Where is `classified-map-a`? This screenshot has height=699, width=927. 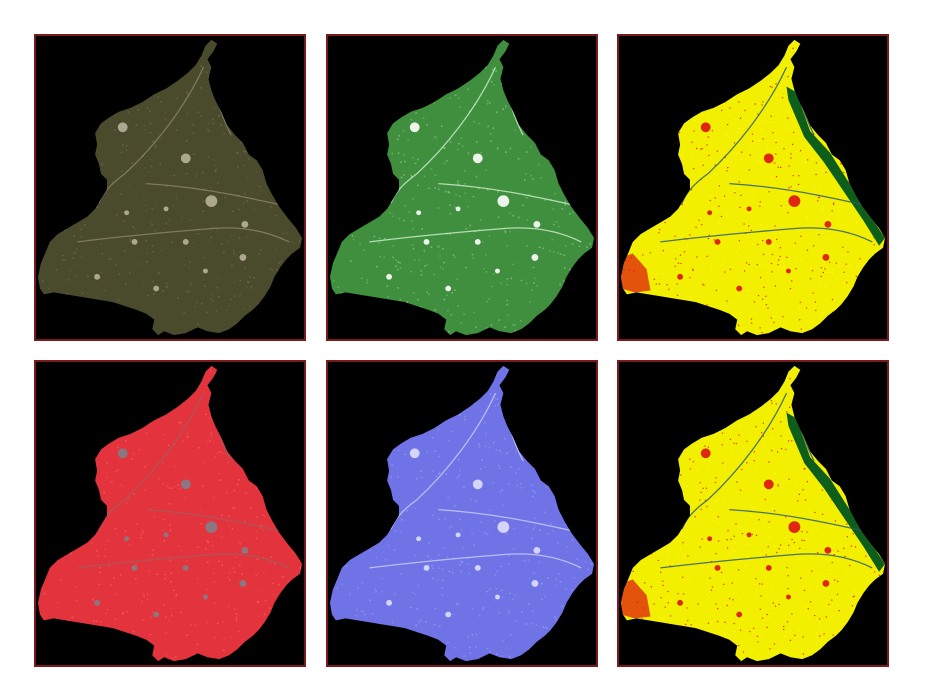 classified-map-a is located at coordinates (753, 187).